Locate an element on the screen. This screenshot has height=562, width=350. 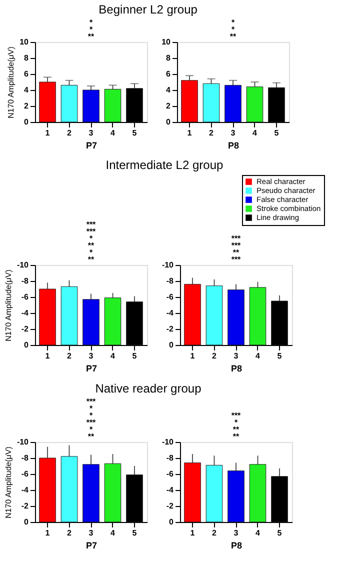
chart-title: Native reader group is located at coordinates (148, 389).